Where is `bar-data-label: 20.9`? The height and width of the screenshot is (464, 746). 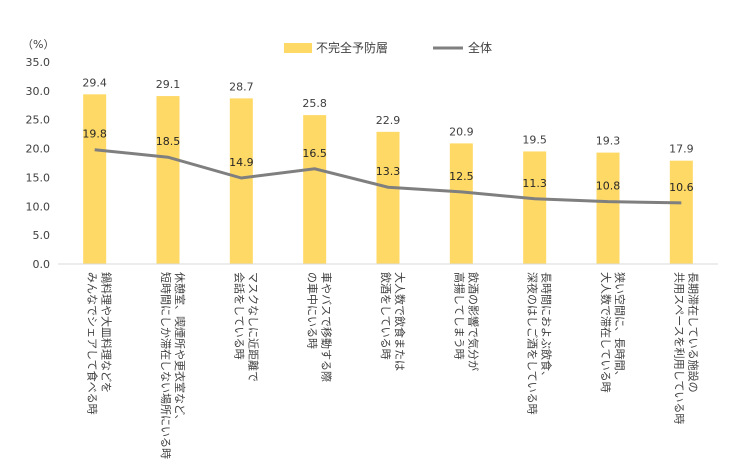 bar-data-label: 20.9 is located at coordinates (461, 131).